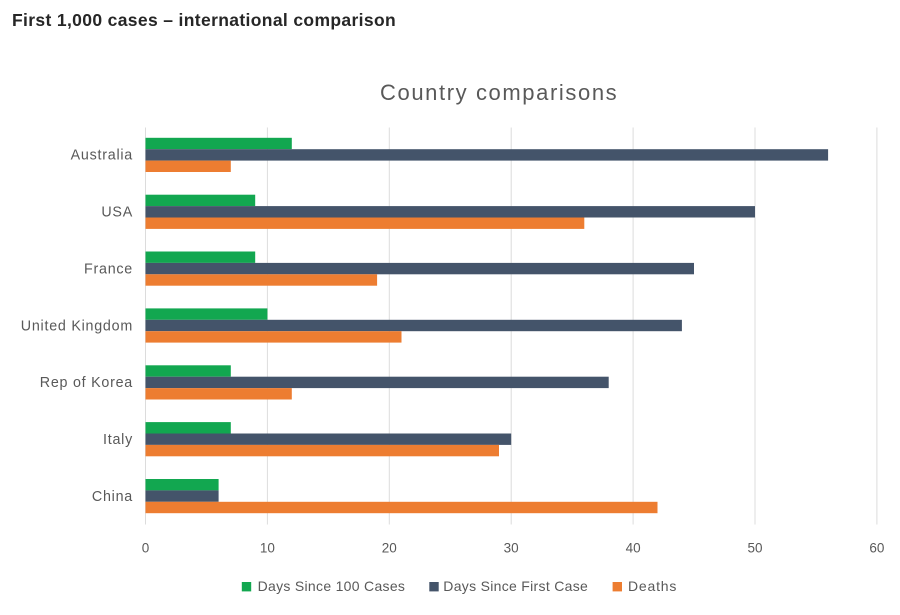 This screenshot has height=615, width=900. What do you see at coordinates (876, 548) in the screenshot?
I see `svg-text: 60` at bounding box center [876, 548].